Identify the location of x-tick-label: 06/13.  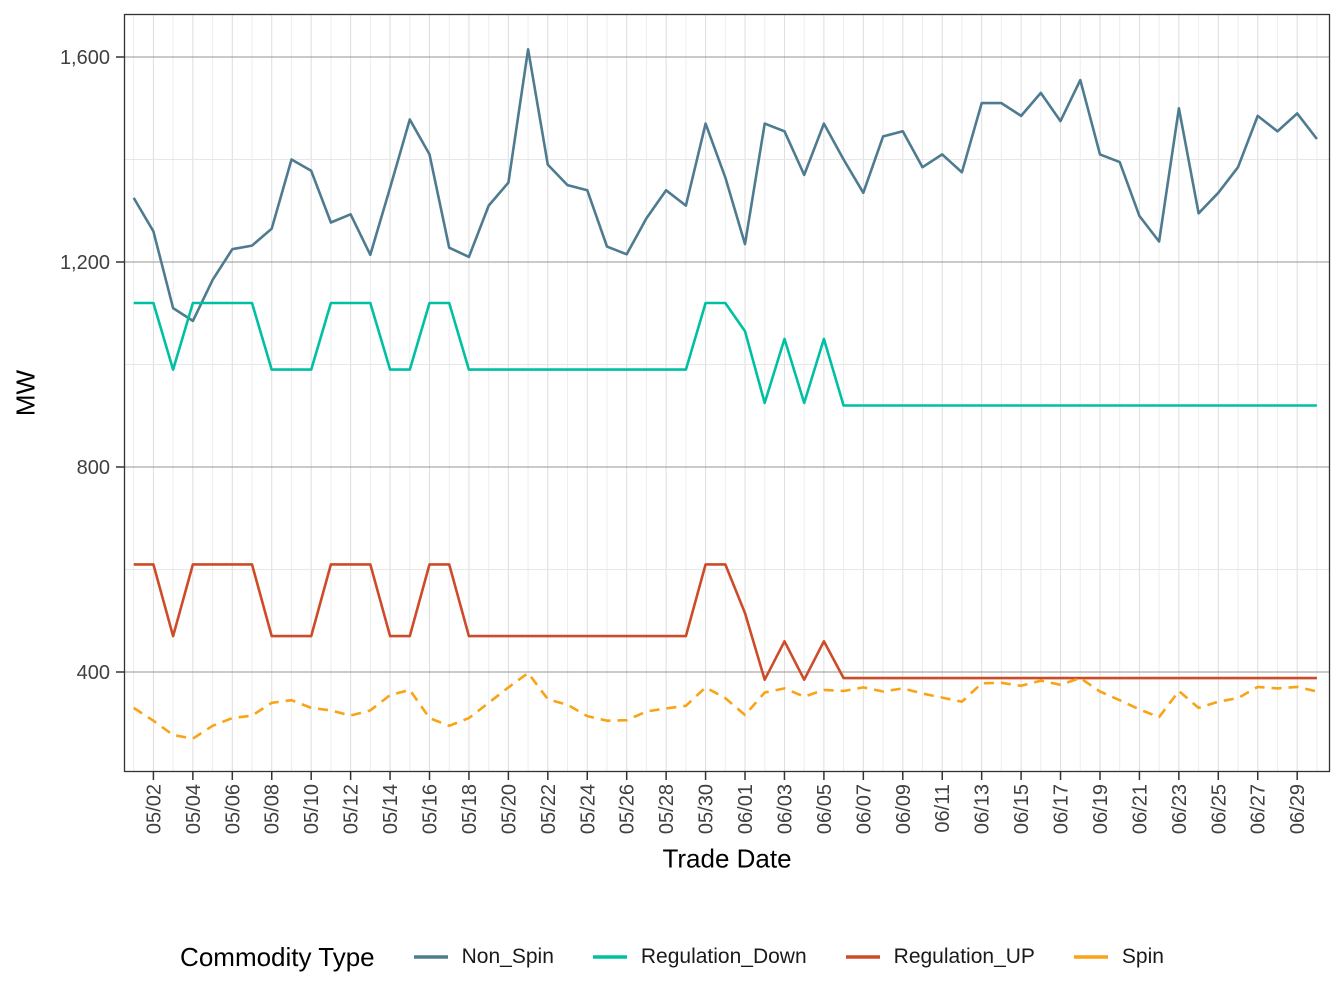
(983, 809).